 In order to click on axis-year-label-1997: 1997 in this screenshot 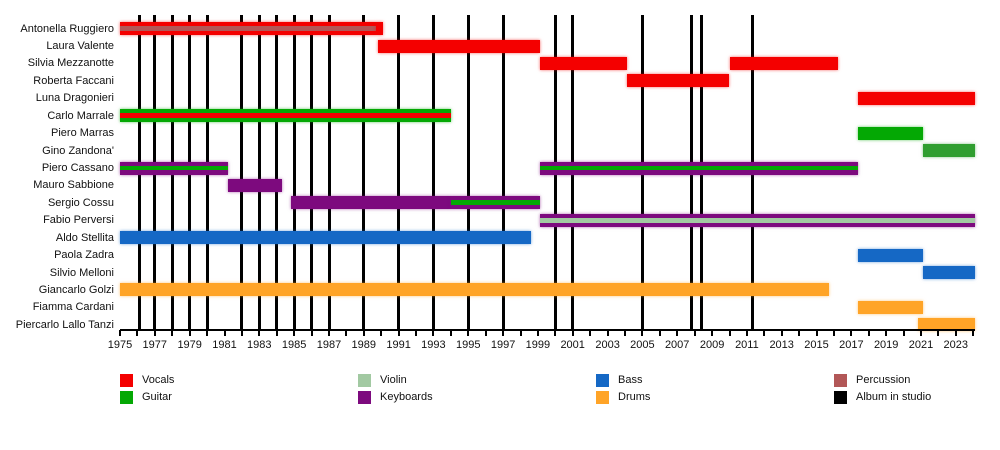, I will do `click(503, 345)`.